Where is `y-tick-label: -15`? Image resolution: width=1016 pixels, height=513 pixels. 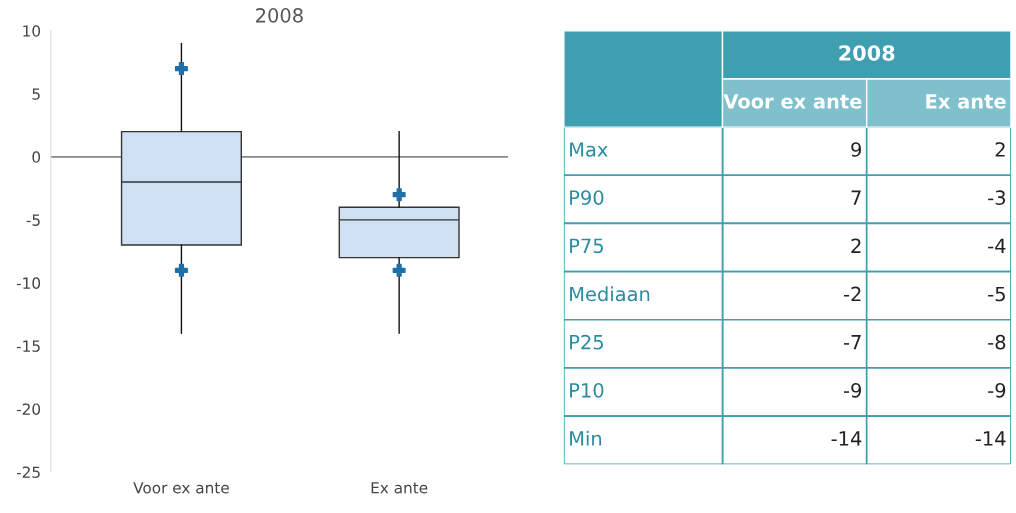 y-tick-label: -15 is located at coordinates (28, 346).